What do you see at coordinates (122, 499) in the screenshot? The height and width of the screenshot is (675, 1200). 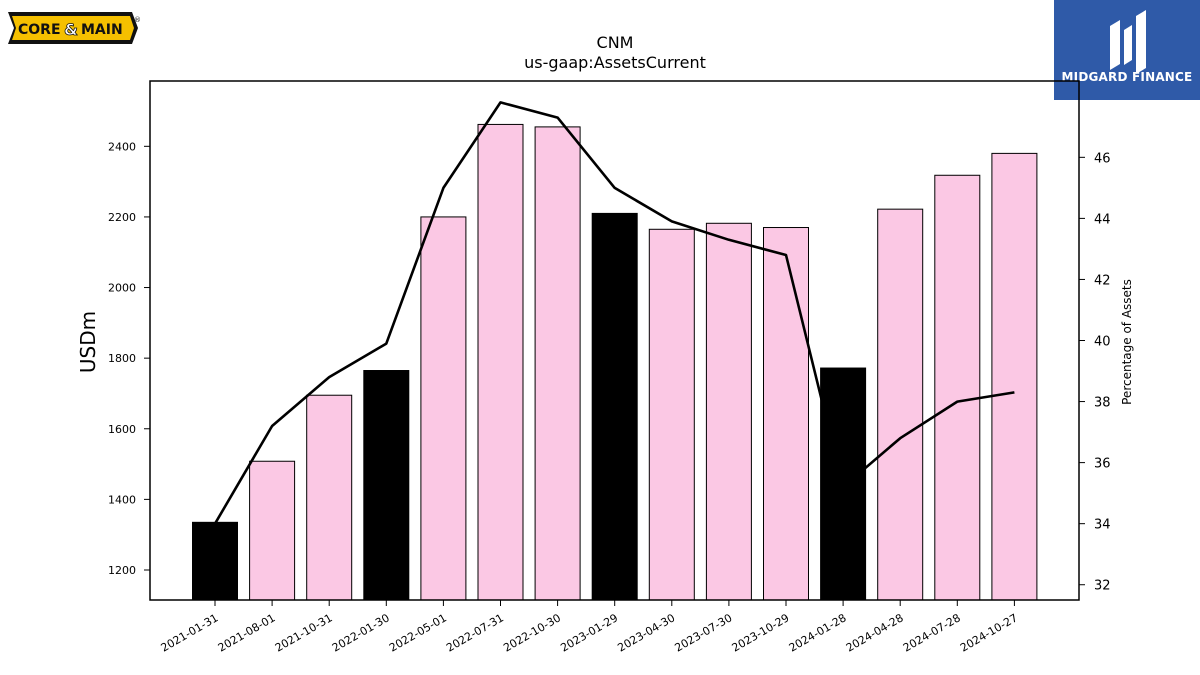 I see `y-tick-label: 1400` at bounding box center [122, 499].